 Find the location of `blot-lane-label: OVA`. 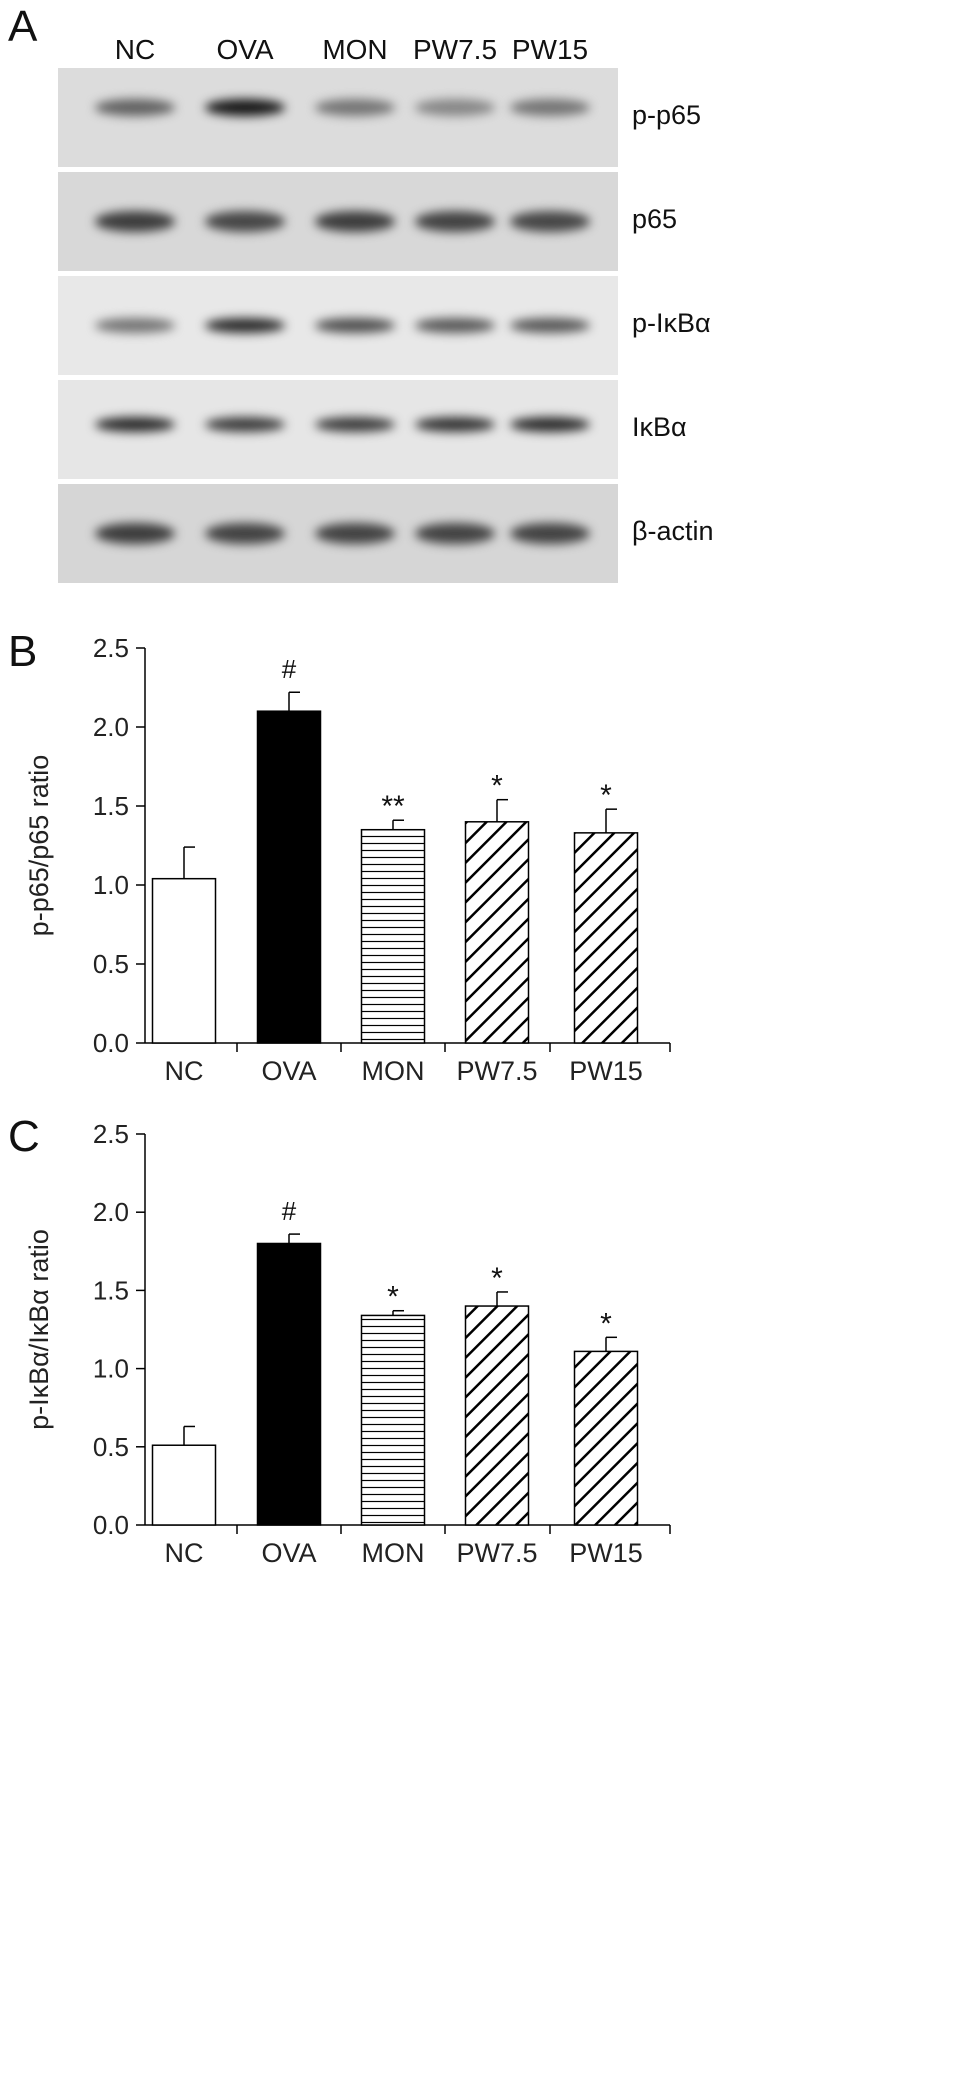

blot-lane-label: OVA is located at coordinates (245, 49).